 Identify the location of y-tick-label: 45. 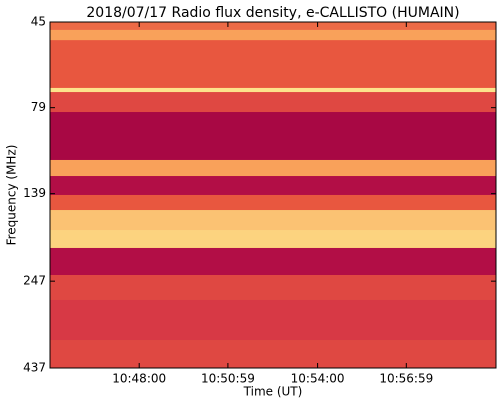
(38, 22).